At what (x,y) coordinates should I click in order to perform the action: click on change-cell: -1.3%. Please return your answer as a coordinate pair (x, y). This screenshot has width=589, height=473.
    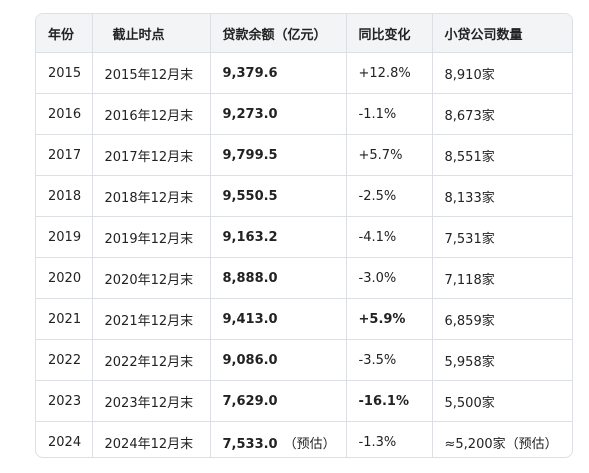
    Looking at the image, I should click on (389, 439).